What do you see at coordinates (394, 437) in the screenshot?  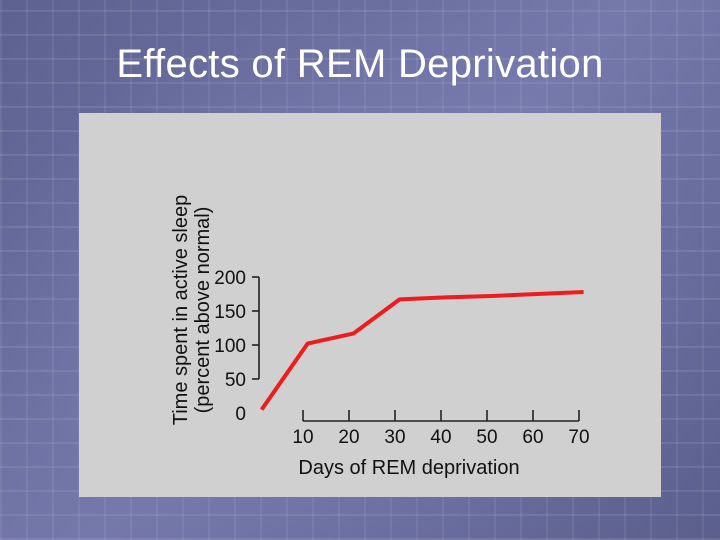 I see `x-tick-label: 30` at bounding box center [394, 437].